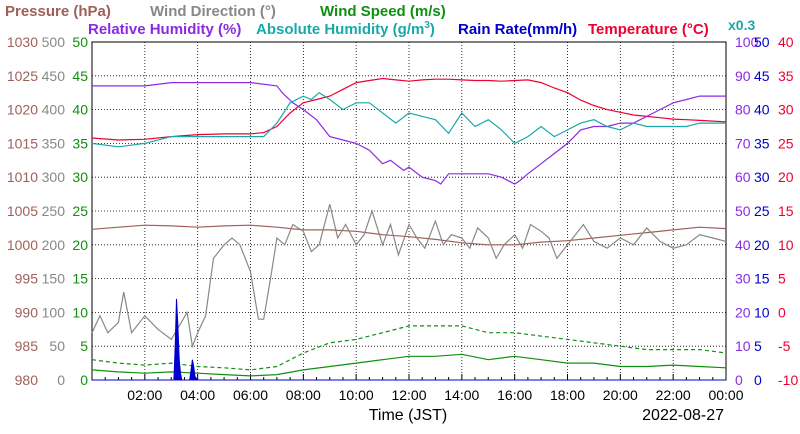 The image size is (800, 434). What do you see at coordinates (514, 395) in the screenshot?
I see `x-tick-label: 16:00` at bounding box center [514, 395].